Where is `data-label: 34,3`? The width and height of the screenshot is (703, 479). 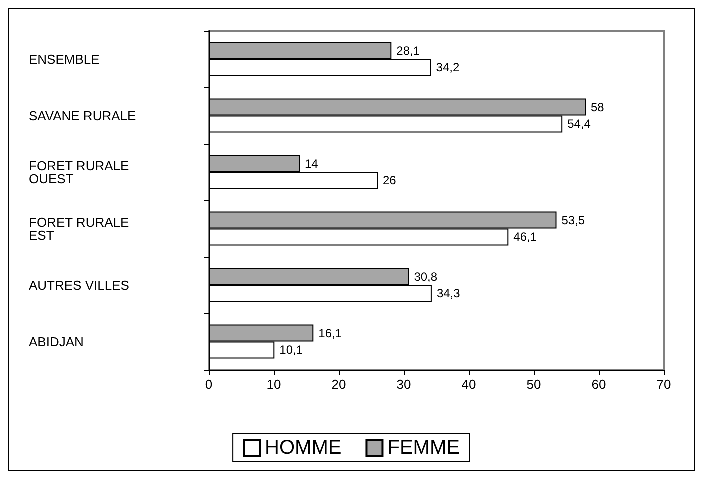 data-label: 34,3 is located at coordinates (448, 293).